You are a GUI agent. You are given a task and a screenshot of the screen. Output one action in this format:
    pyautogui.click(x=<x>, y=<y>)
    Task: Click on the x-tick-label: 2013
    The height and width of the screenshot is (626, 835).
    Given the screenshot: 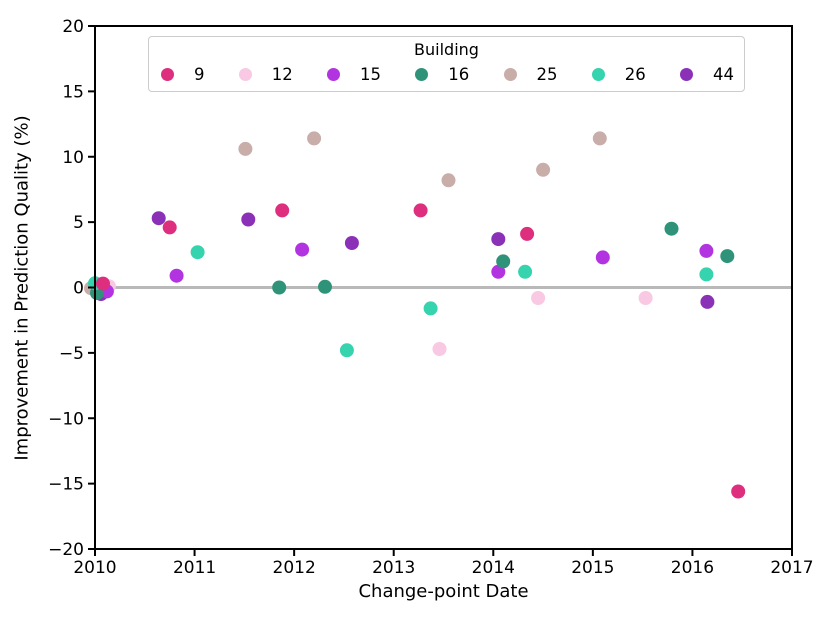 What is the action you would take?
    pyautogui.click(x=393, y=568)
    